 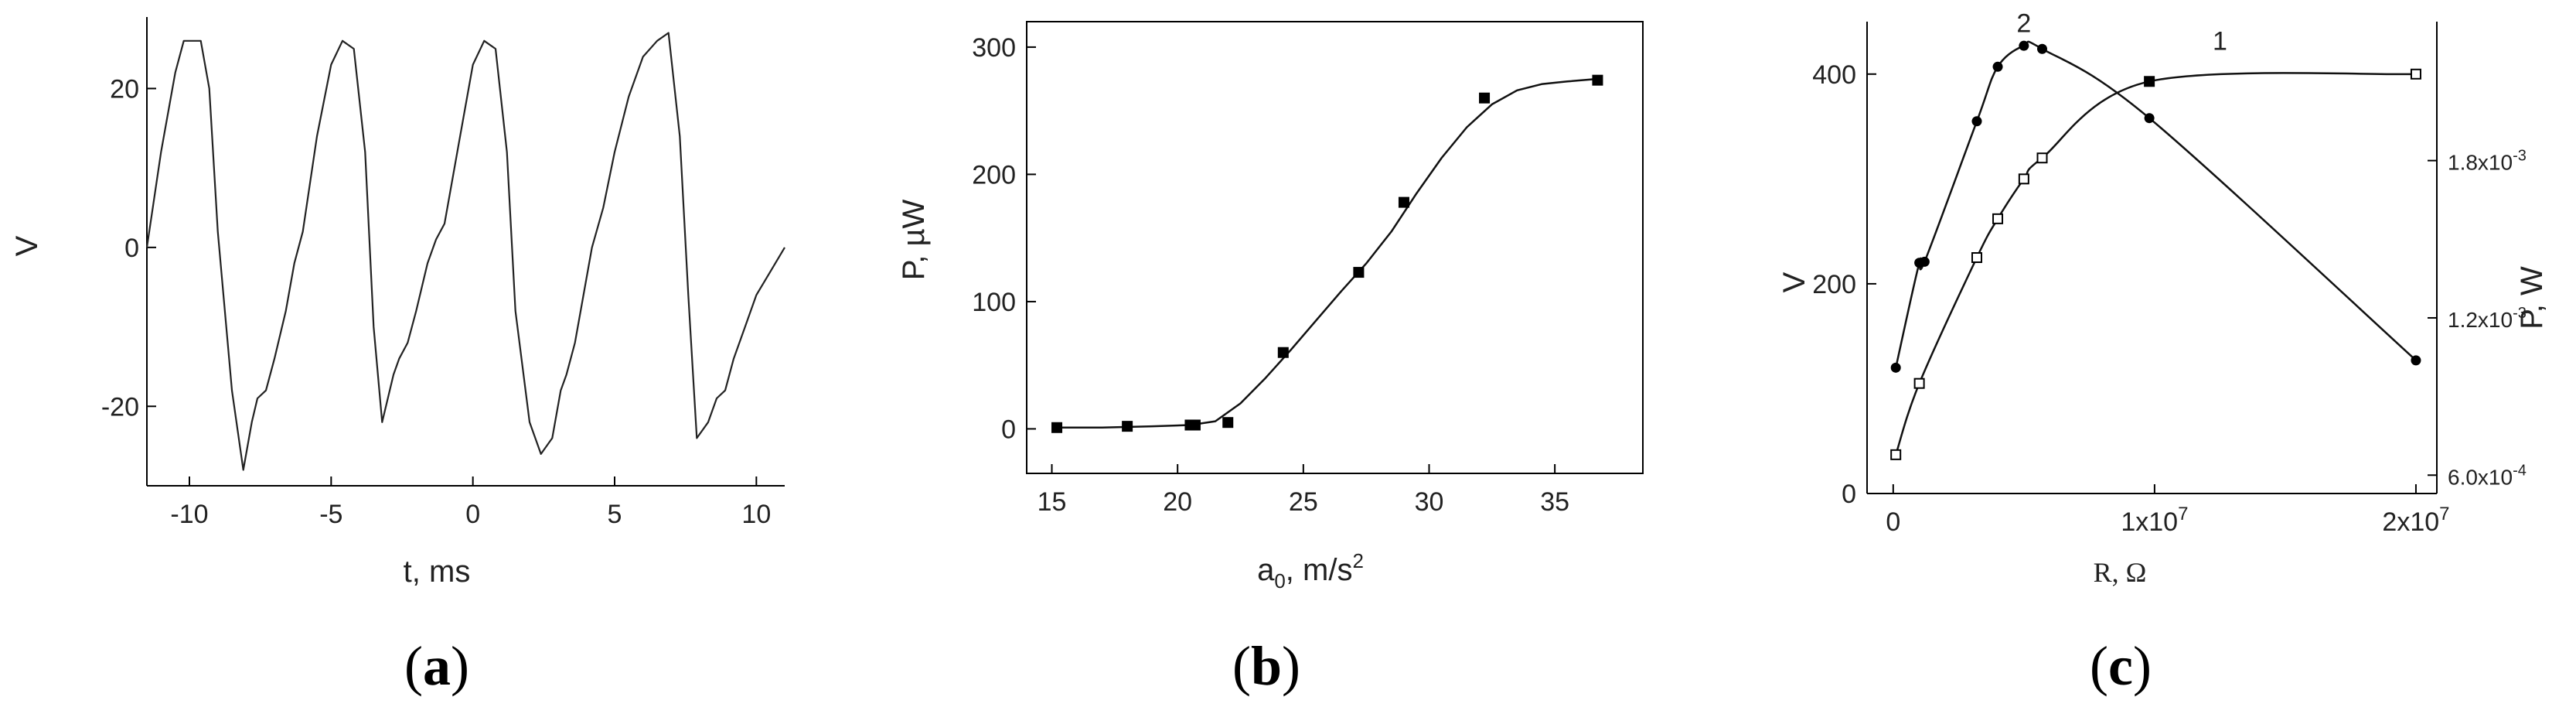 What do you see at coordinates (994, 175) in the screenshot?
I see `panel-b-y-tick-label: 200` at bounding box center [994, 175].